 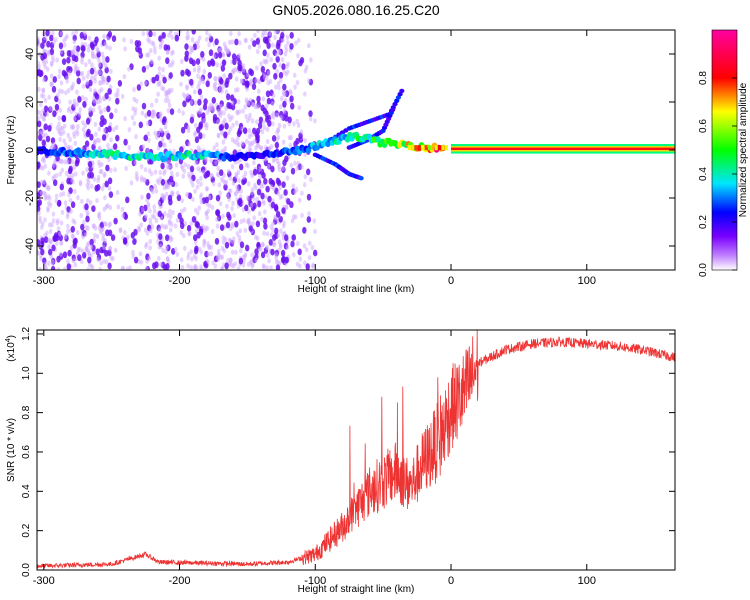 I want to click on ridge-blob, so click(x=412, y=148).